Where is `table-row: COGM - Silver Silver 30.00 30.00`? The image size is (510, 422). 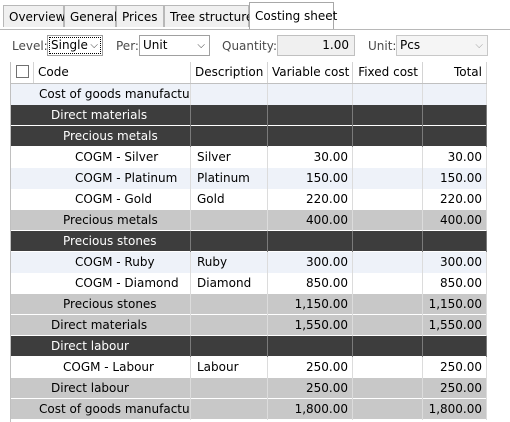
table-row: COGM - Silver Silver 30.00 30.00 is located at coordinates (249, 157).